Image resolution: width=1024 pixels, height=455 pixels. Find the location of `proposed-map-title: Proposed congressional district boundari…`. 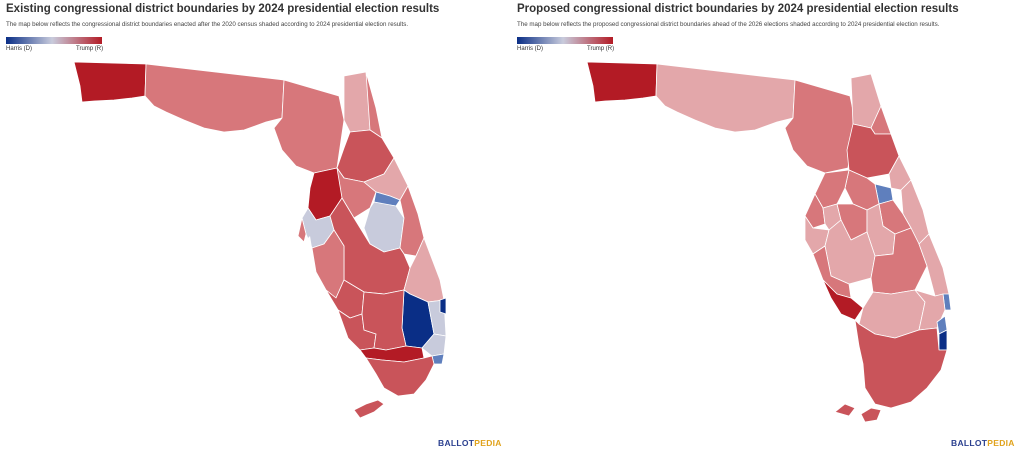

proposed-map-title: Proposed congressional district boundari… is located at coordinates (738, 9).